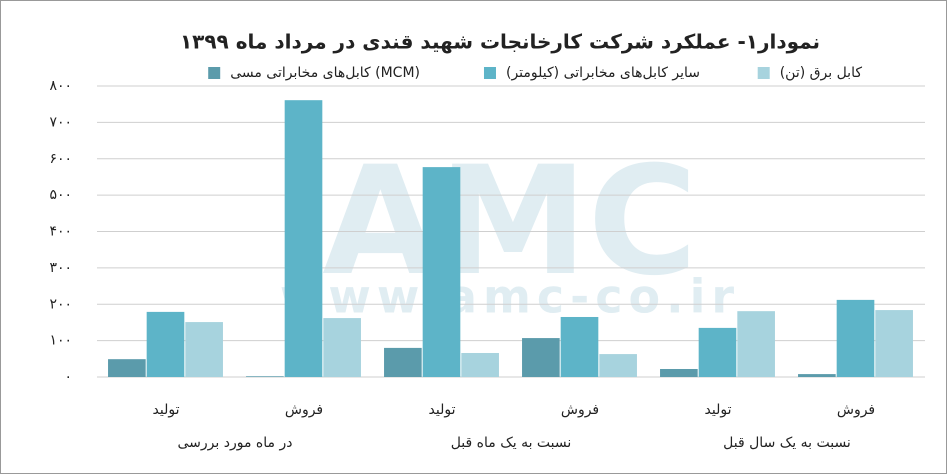 The image size is (947, 474). What do you see at coordinates (821, 73) in the screenshot?
I see `legend-label: کابل برق (تن)` at bounding box center [821, 73].